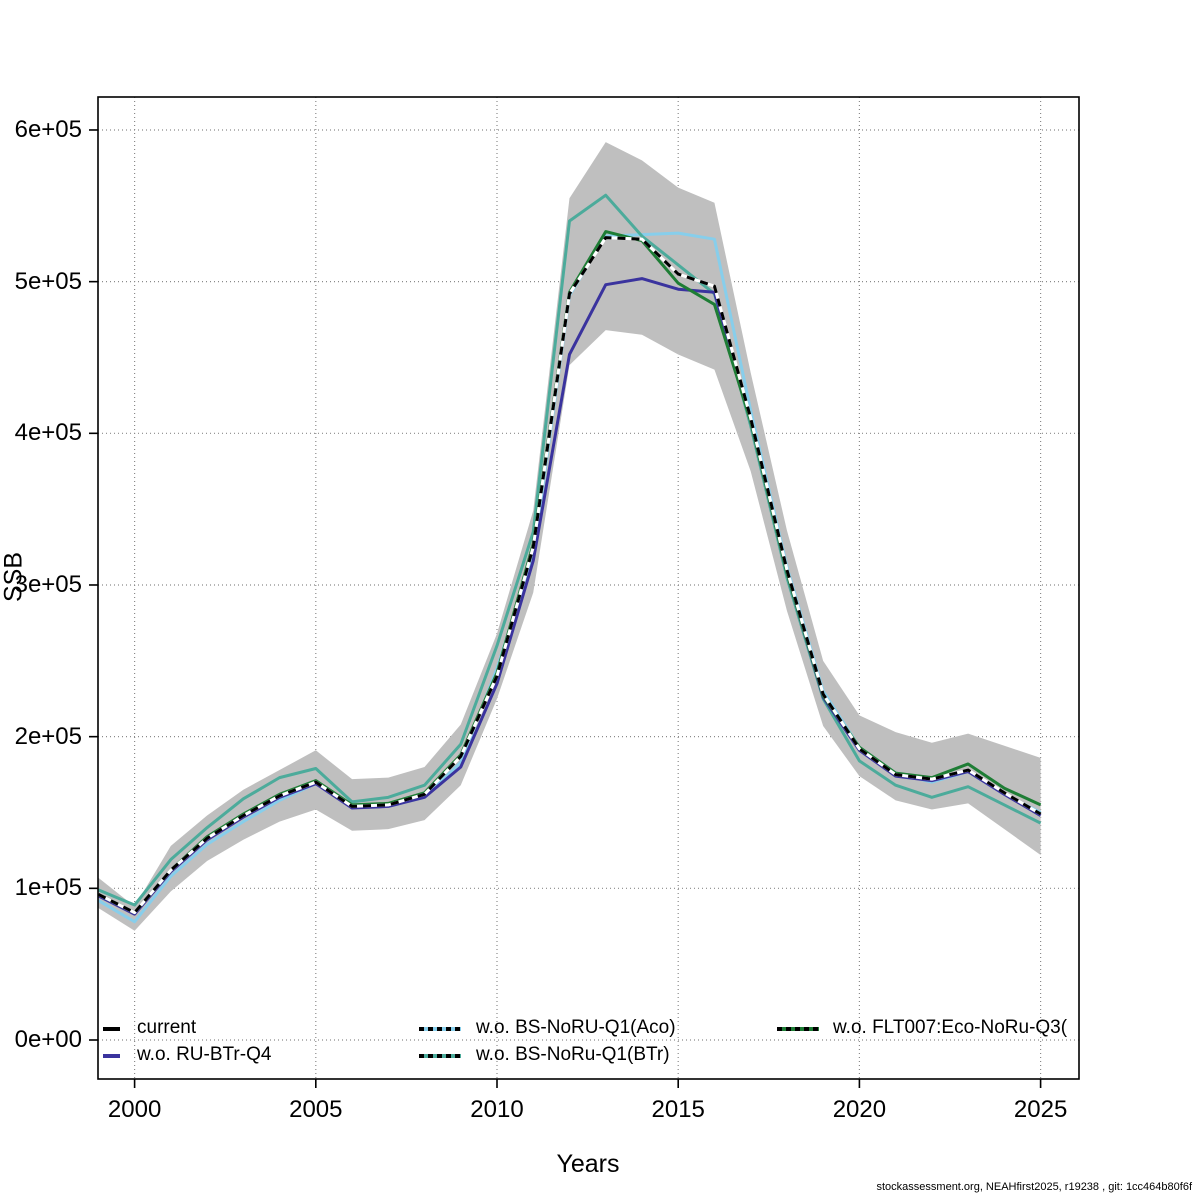 This screenshot has height=1200, width=1200. Describe the element at coordinates (48, 129) in the screenshot. I see `y-tick-label: 6e+05` at that location.